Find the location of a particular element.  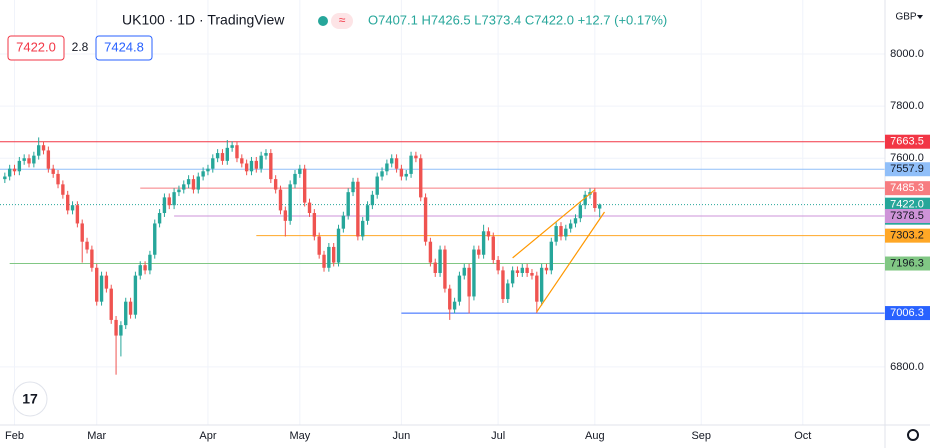

x-tick-label: Aug is located at coordinates (595, 436).